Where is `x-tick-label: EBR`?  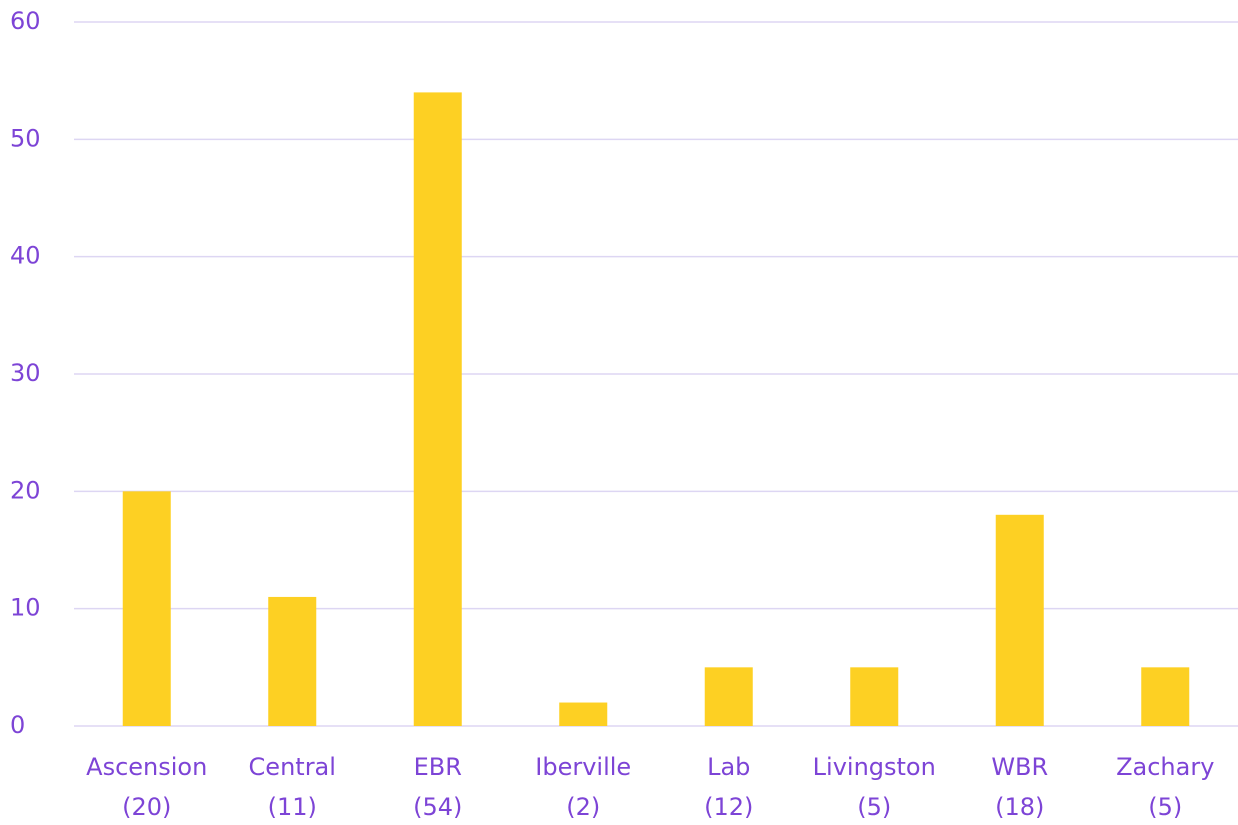 x-tick-label: EBR is located at coordinates (438, 767).